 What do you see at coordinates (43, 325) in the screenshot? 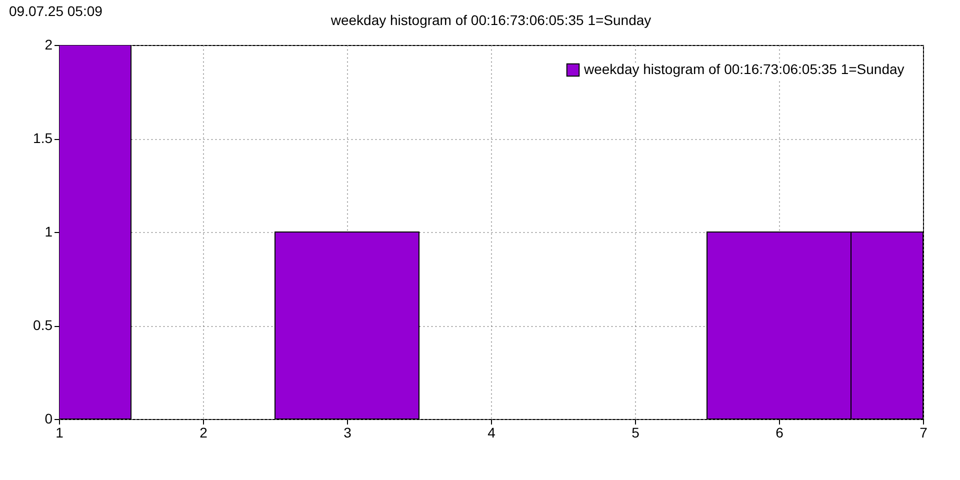
I see `y-tick-label: 0.5` at bounding box center [43, 325].